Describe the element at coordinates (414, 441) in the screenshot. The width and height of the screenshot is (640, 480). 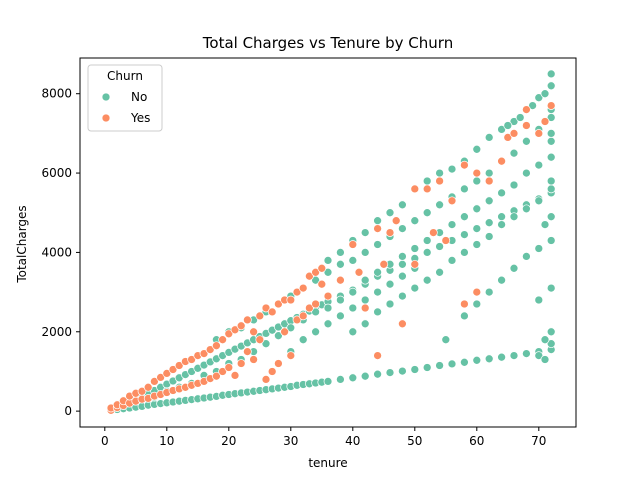
I see `x-tick-label-5: 50` at that location.